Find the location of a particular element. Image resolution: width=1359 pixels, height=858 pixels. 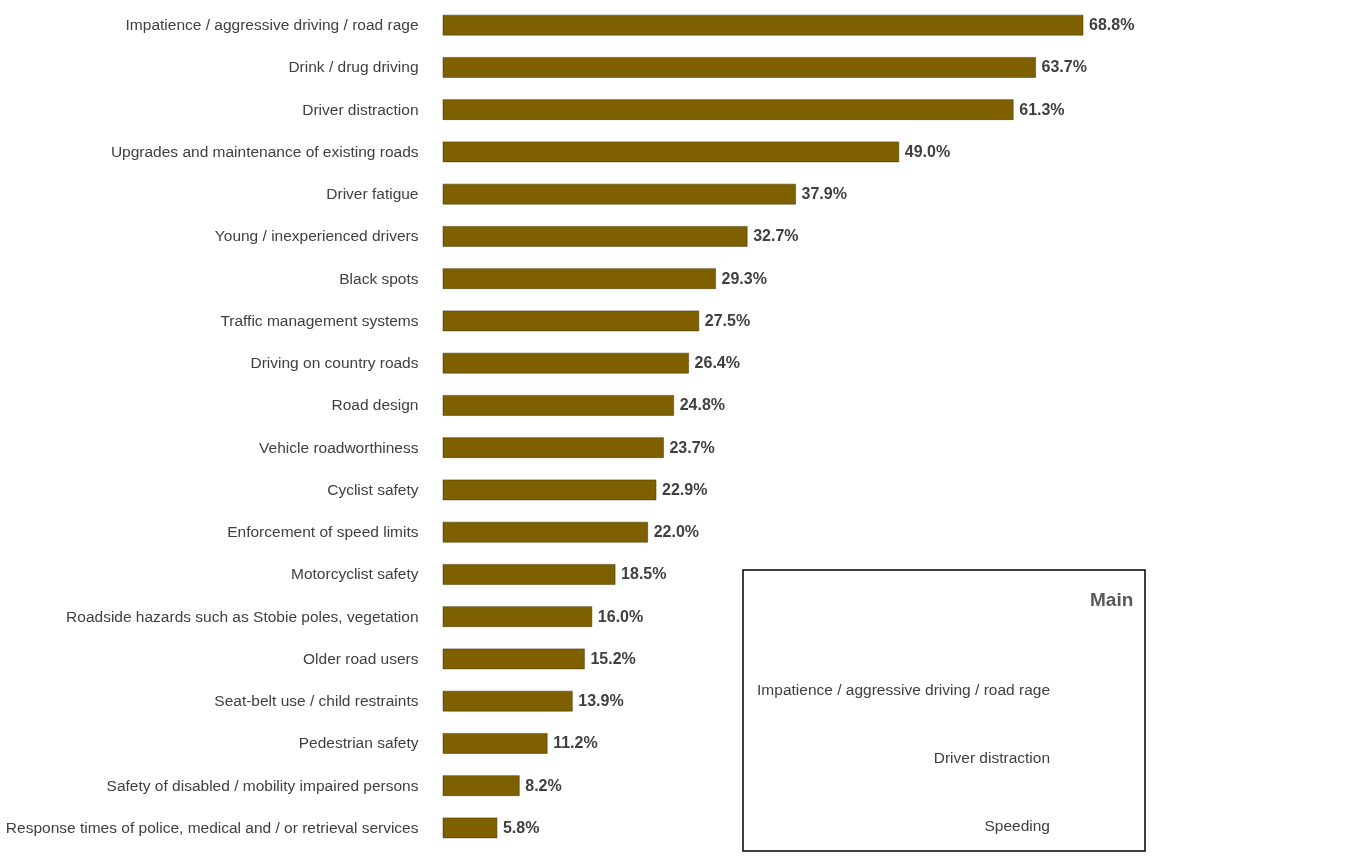

data-label: 63.7% is located at coordinates (1064, 67).